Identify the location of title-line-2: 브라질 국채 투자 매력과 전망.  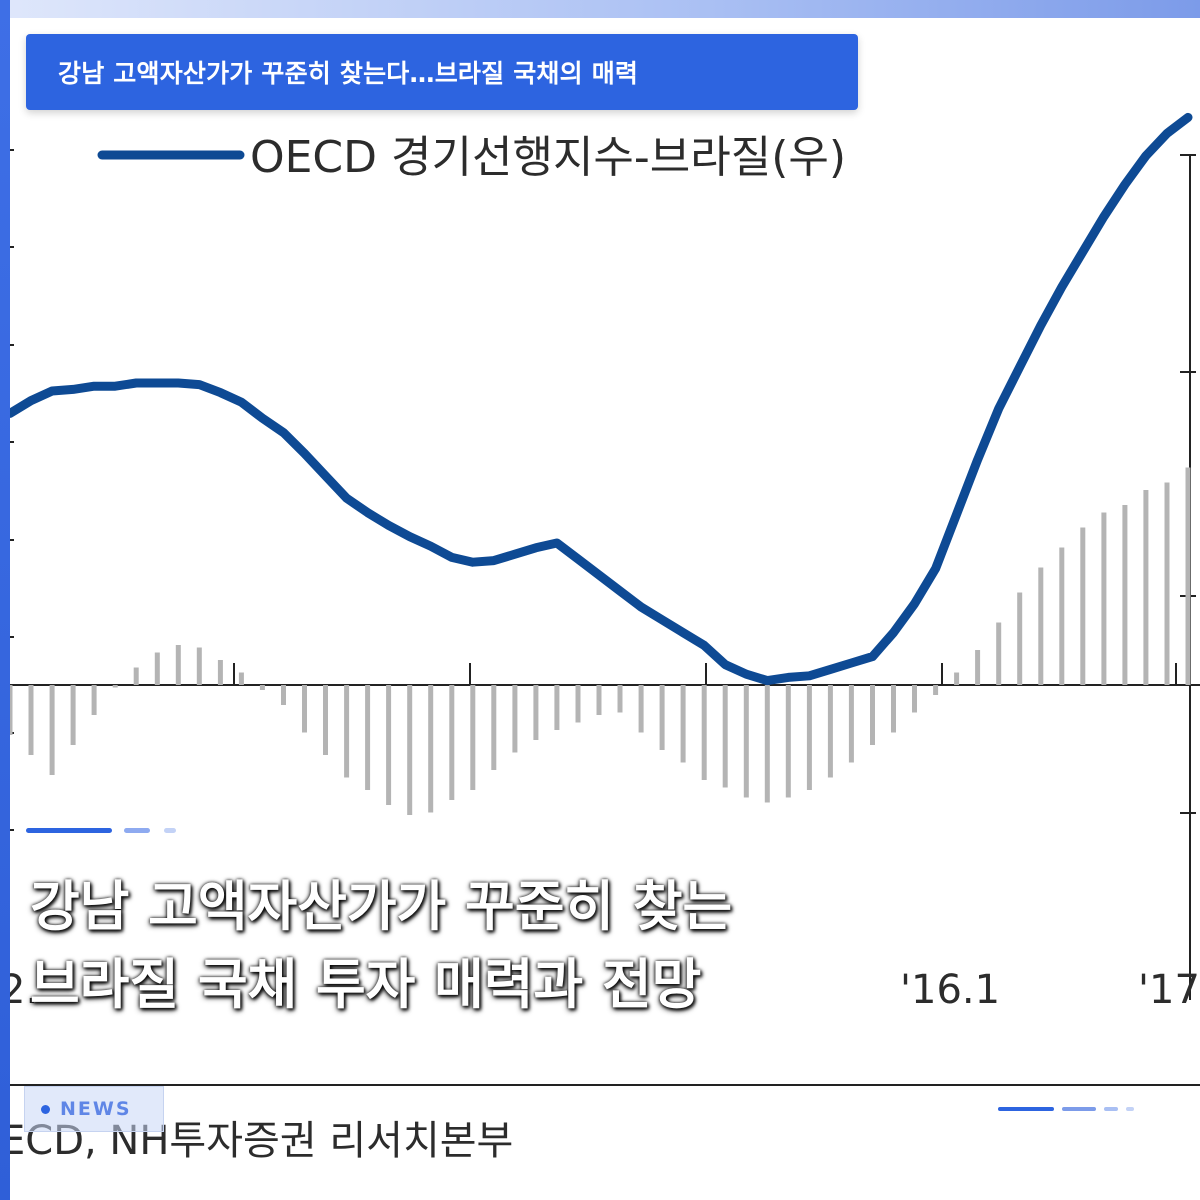
(366, 984).